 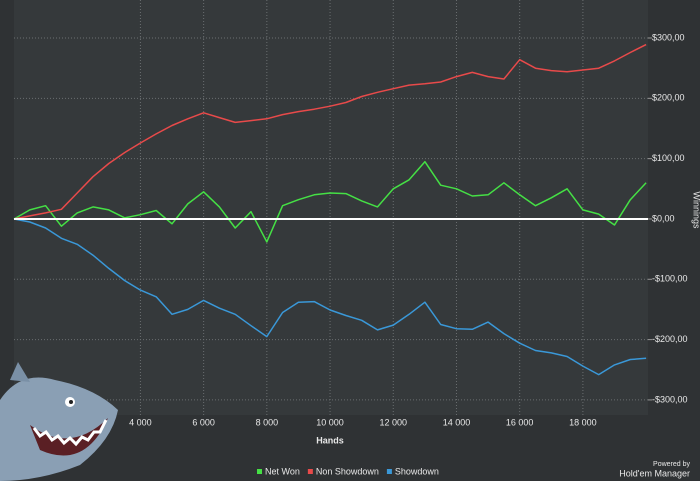 What do you see at coordinates (393, 422) in the screenshot?
I see `x-tick-label: 12 000` at bounding box center [393, 422].